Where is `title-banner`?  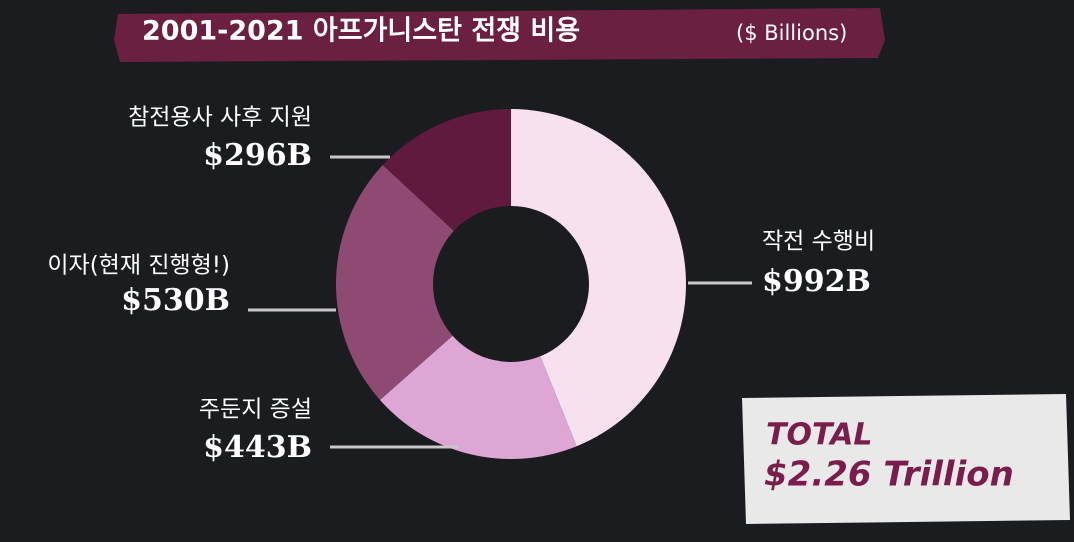 title-banner is located at coordinates (499, 35).